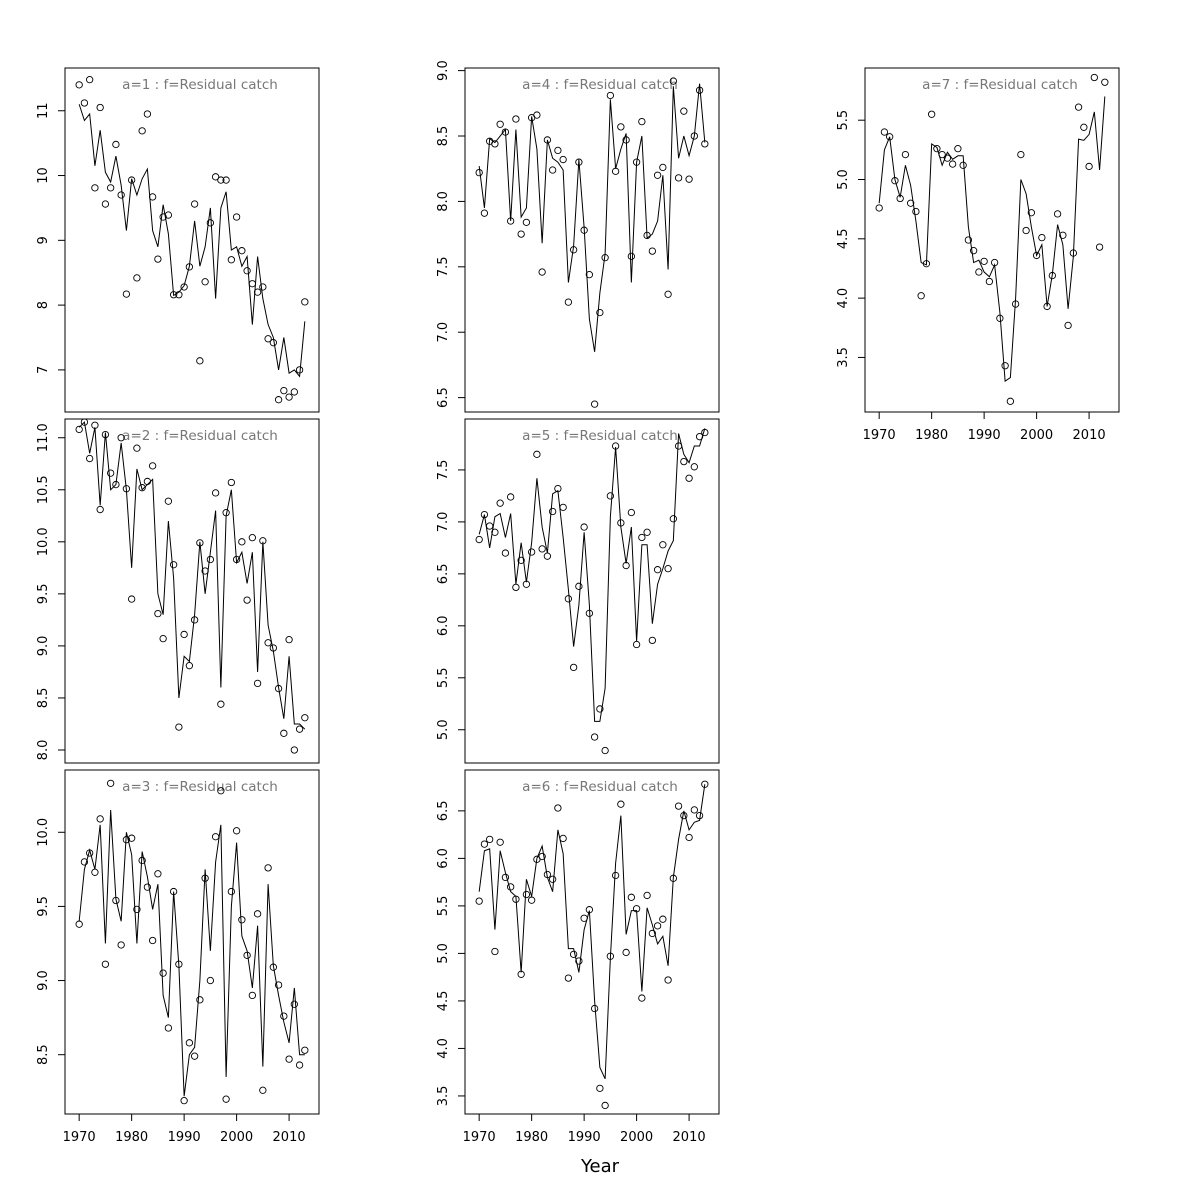 The height and width of the screenshot is (1200, 1200). I want to click on y-tick-label: 4.5, so click(443, 1001).